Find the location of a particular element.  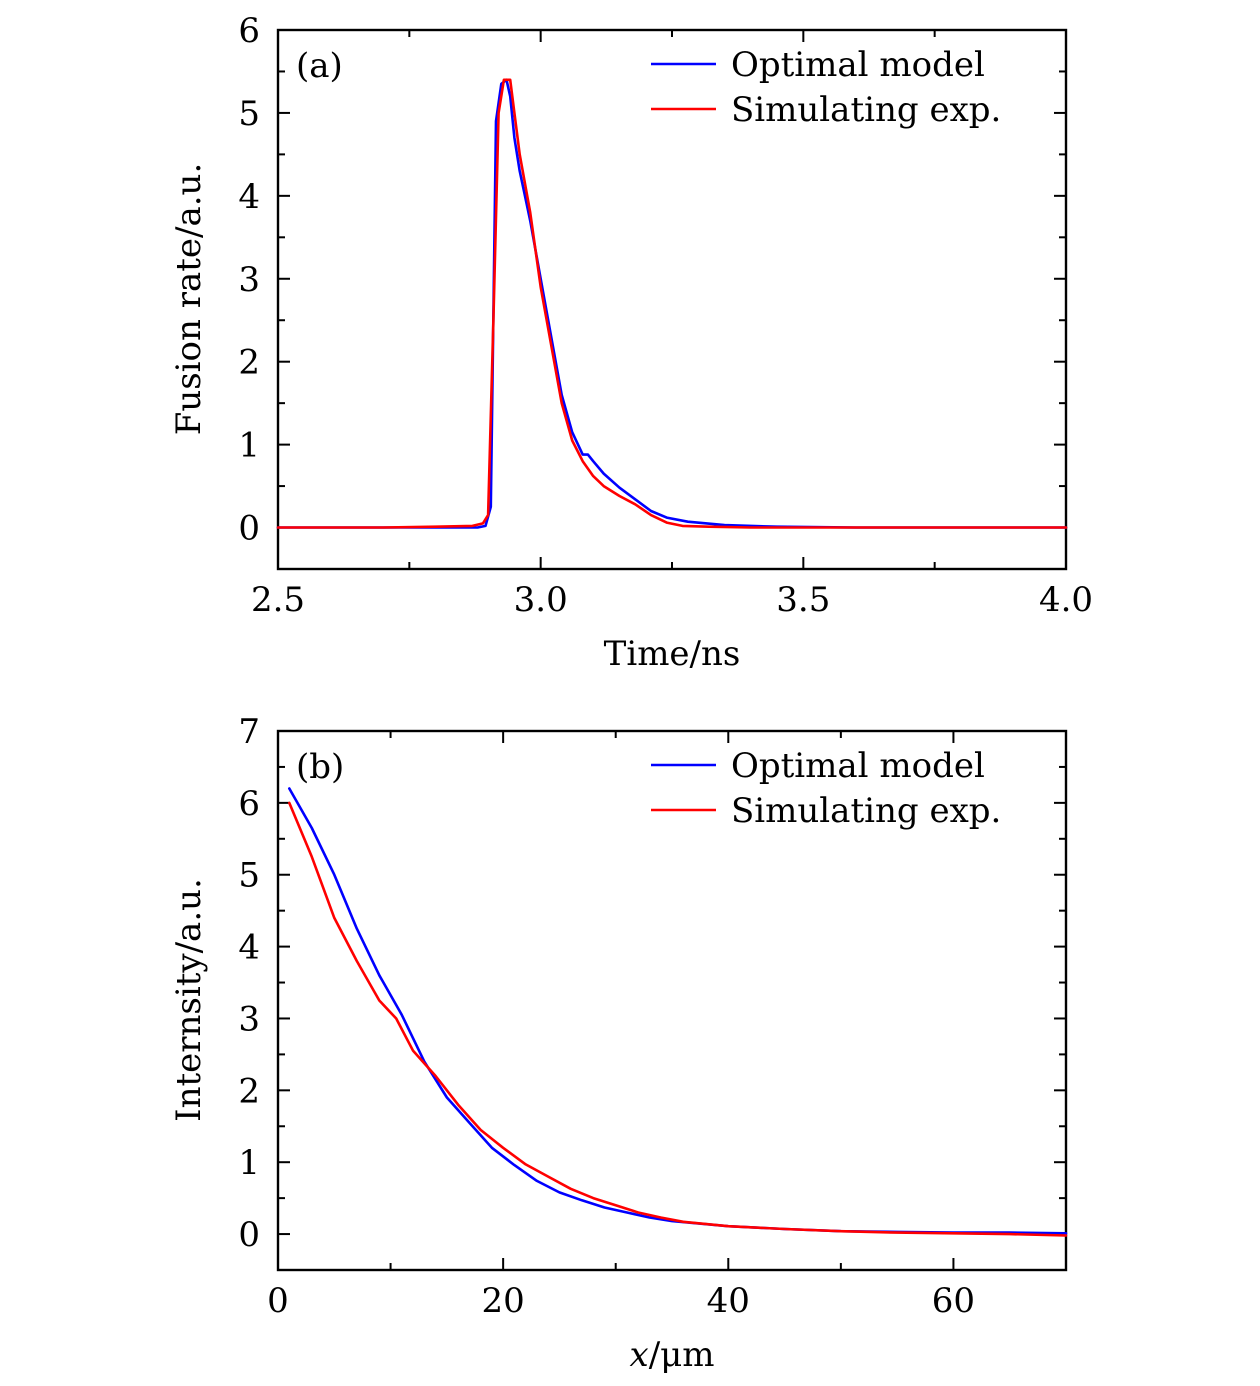

panel-b-y-axis-title: Internsity/a.u. is located at coordinates (189, 1000).